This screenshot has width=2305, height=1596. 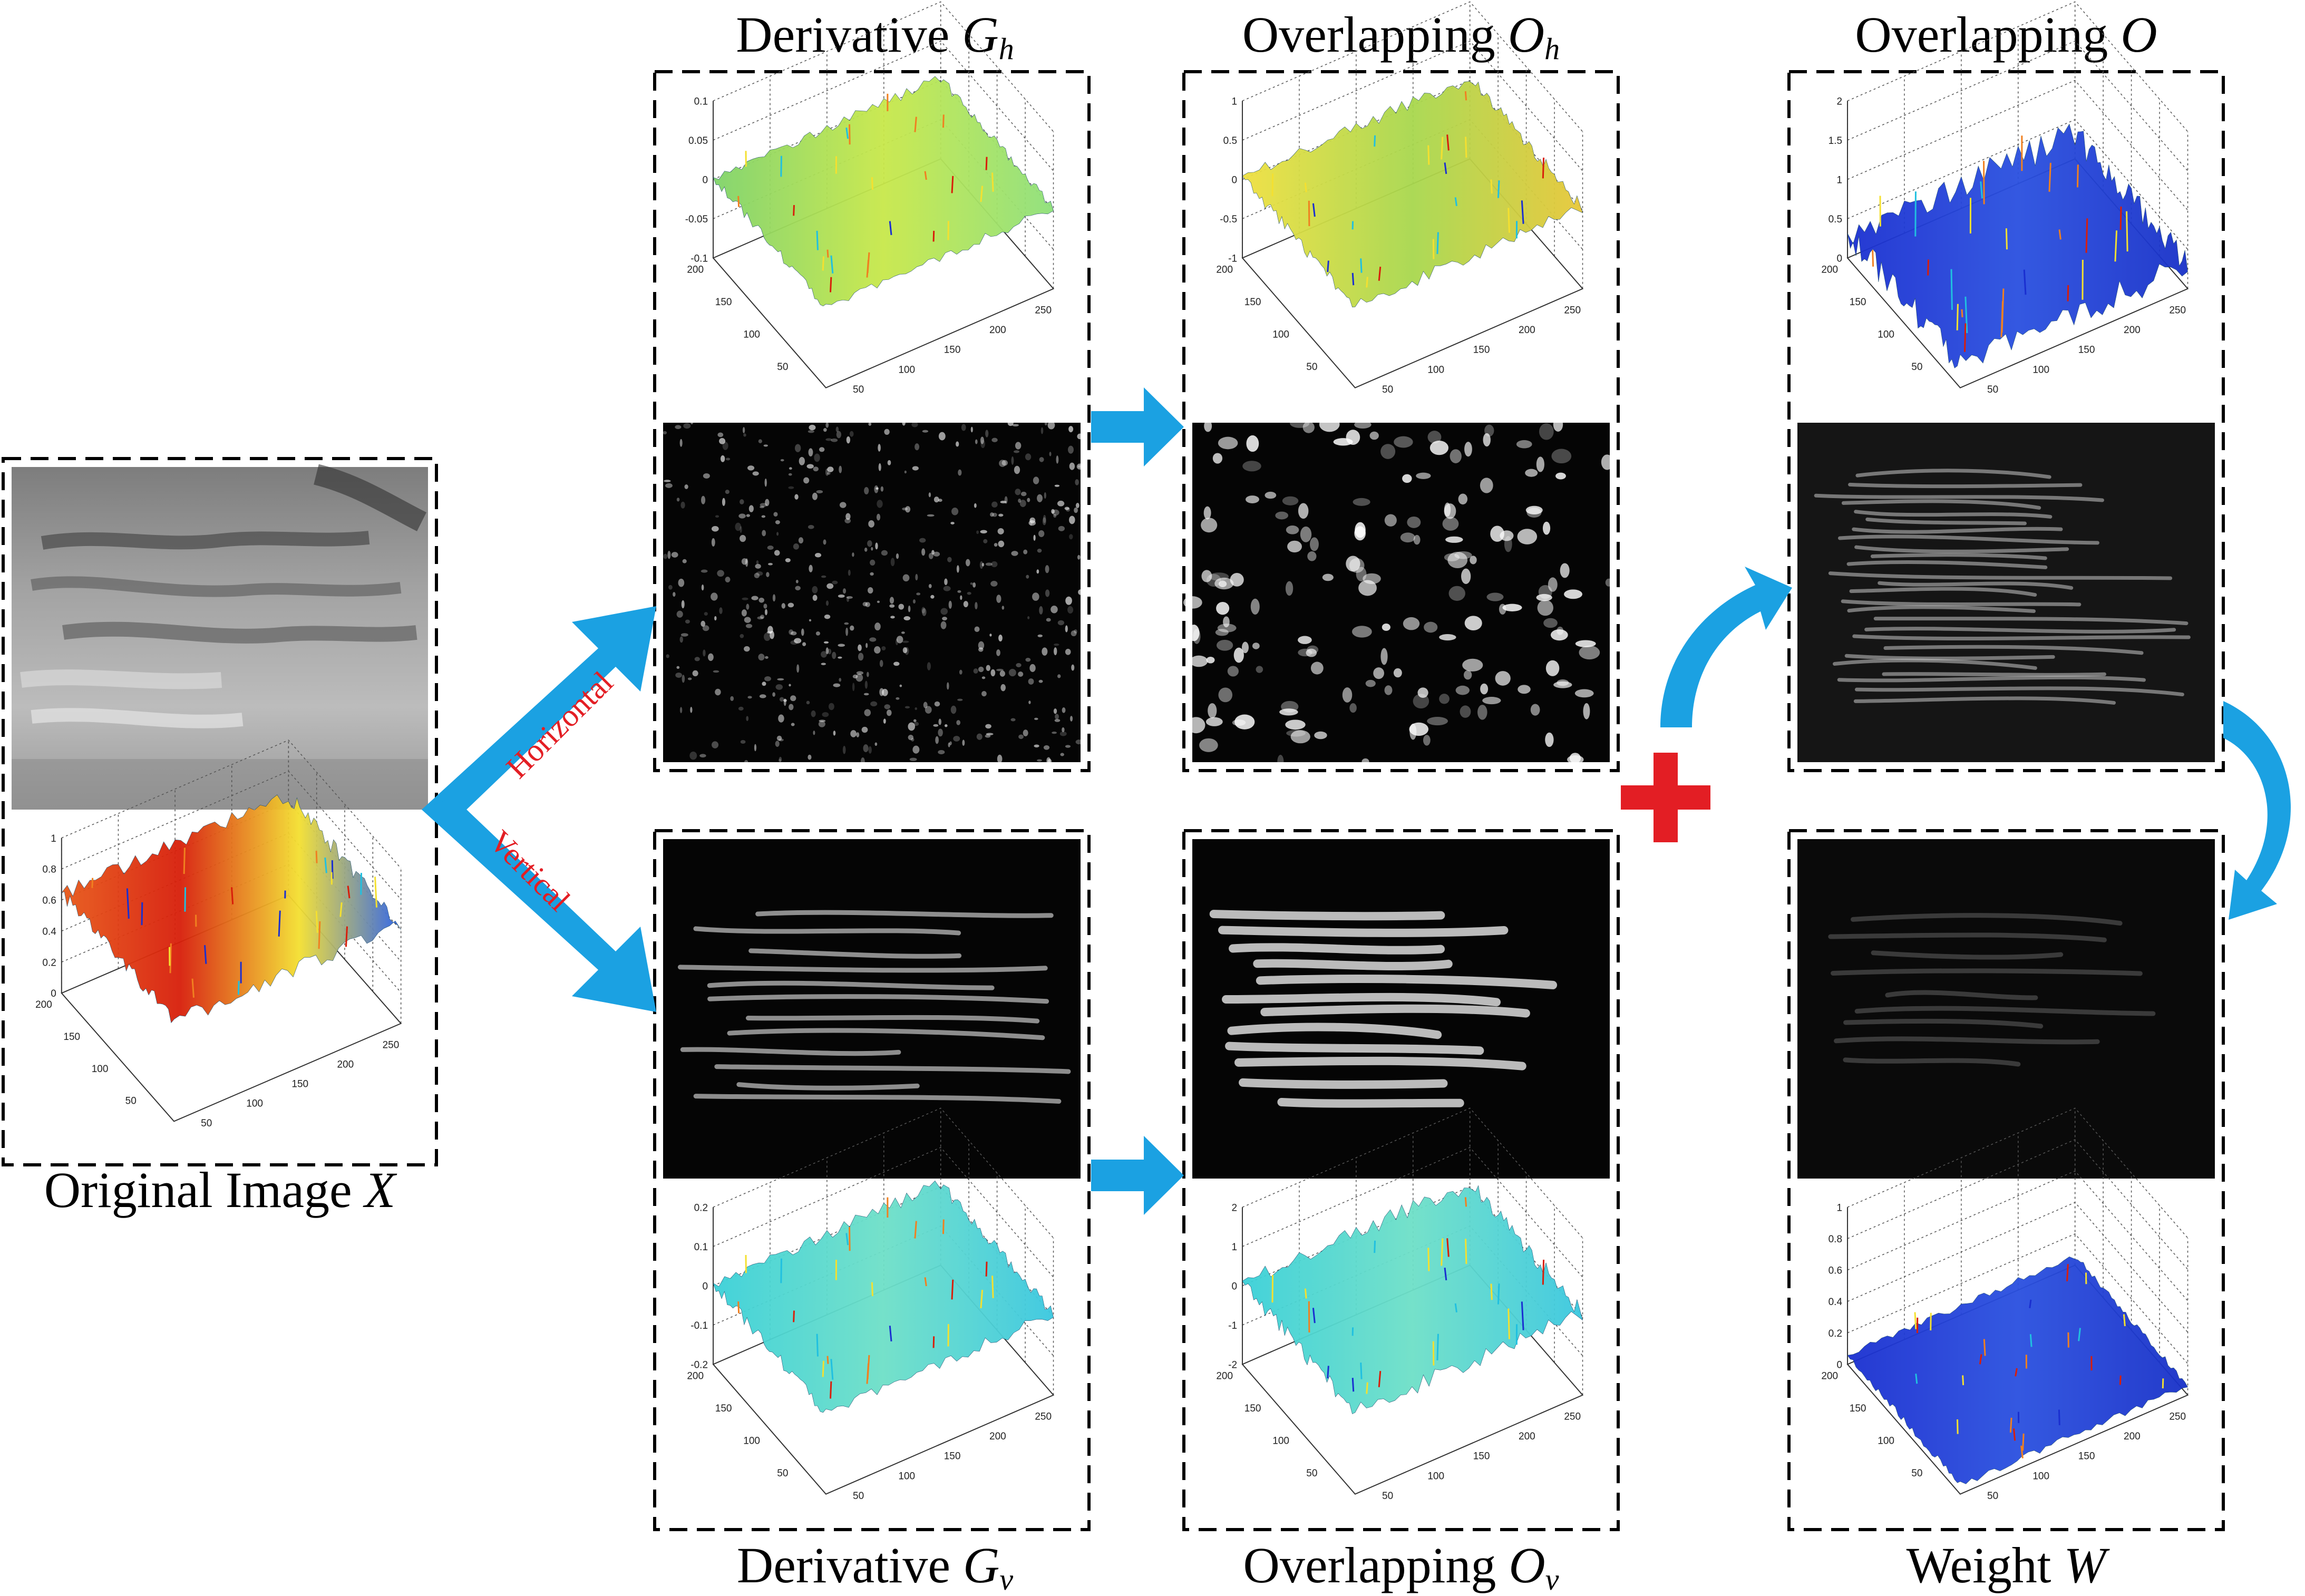 I want to click on x-tick-label: 50, so click(x=1387, y=1496).